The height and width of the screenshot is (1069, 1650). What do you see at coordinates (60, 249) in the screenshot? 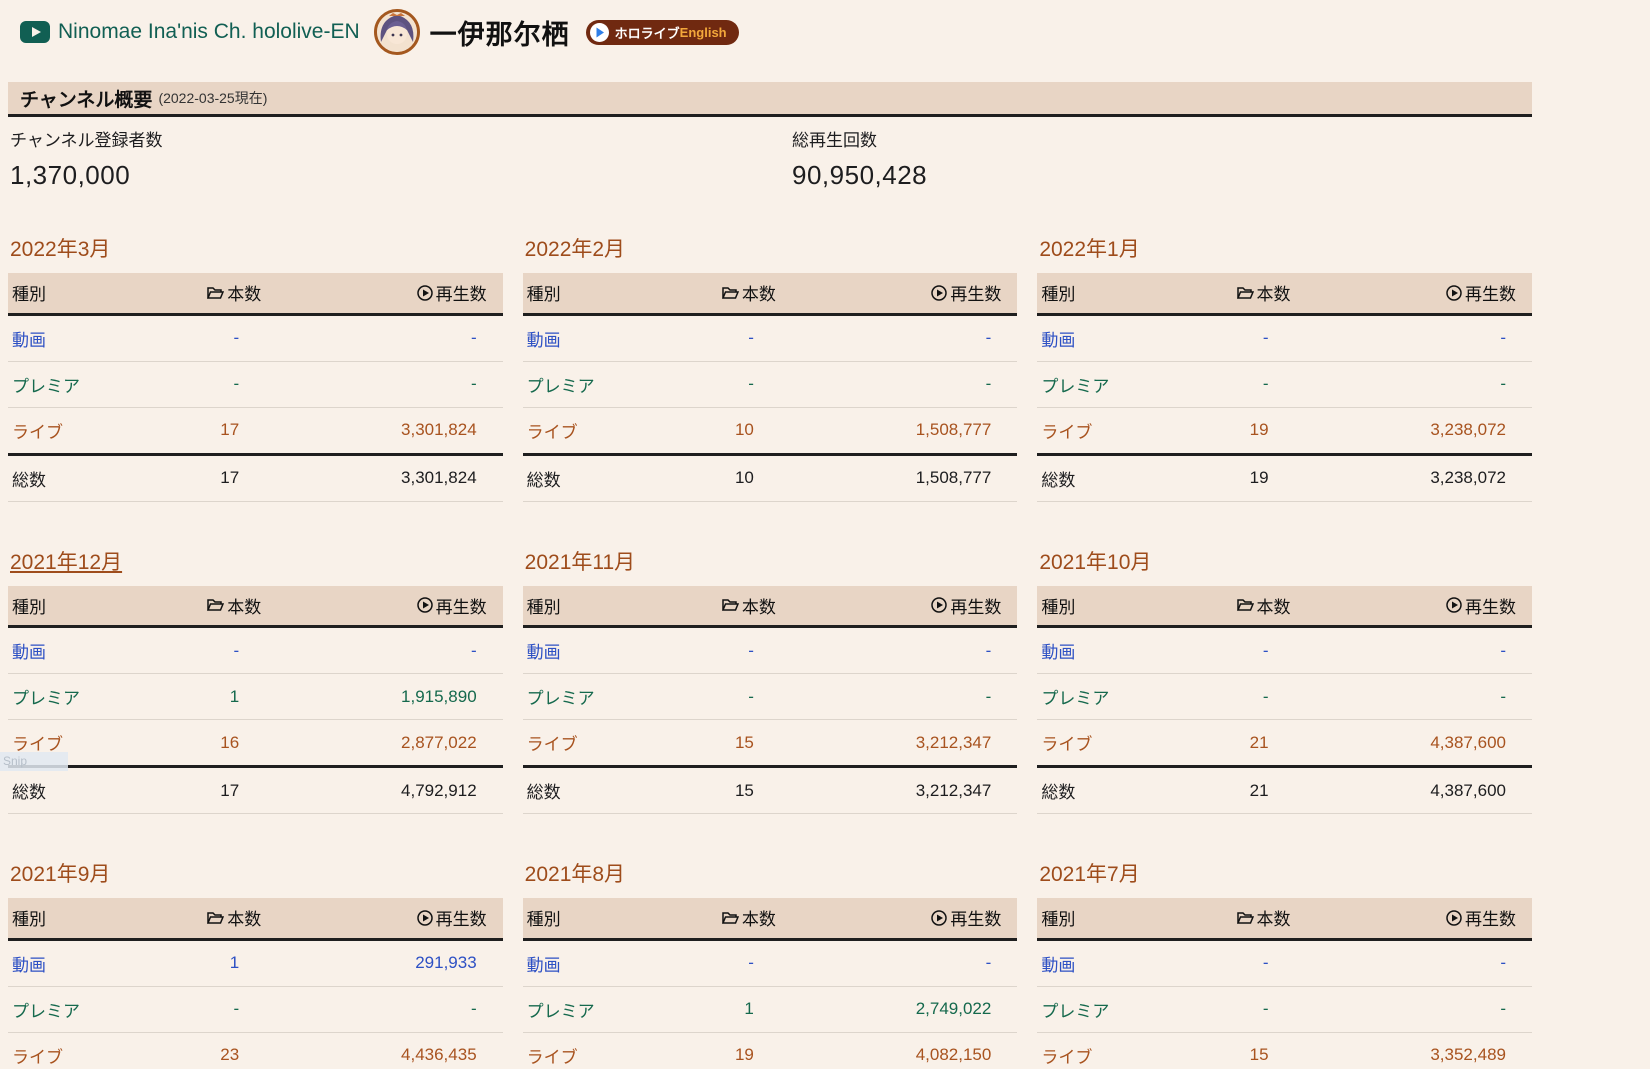
I see `month-title-link: 2022年3月` at bounding box center [60, 249].